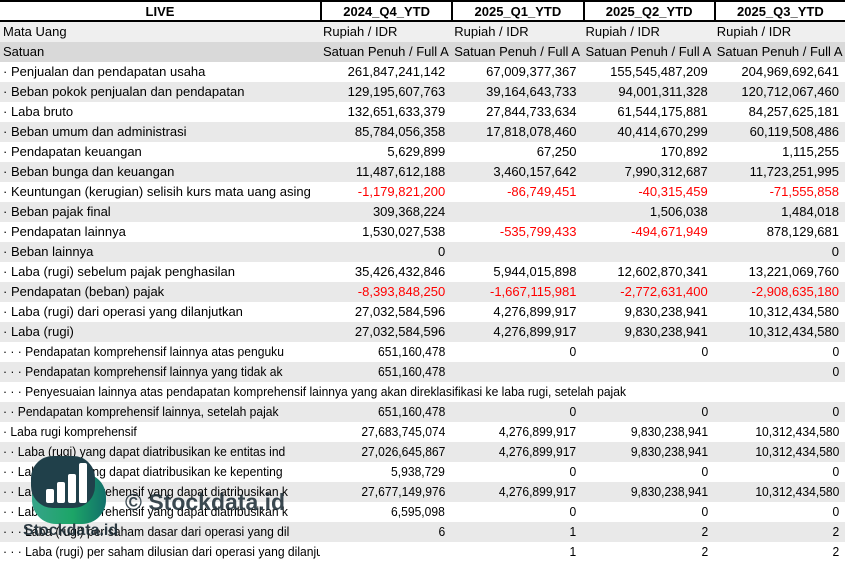 The height and width of the screenshot is (561, 845). What do you see at coordinates (790, 91) in the screenshot?
I see `value-cell-2025_q3_ytd: 120,712,067,460` at bounding box center [790, 91].